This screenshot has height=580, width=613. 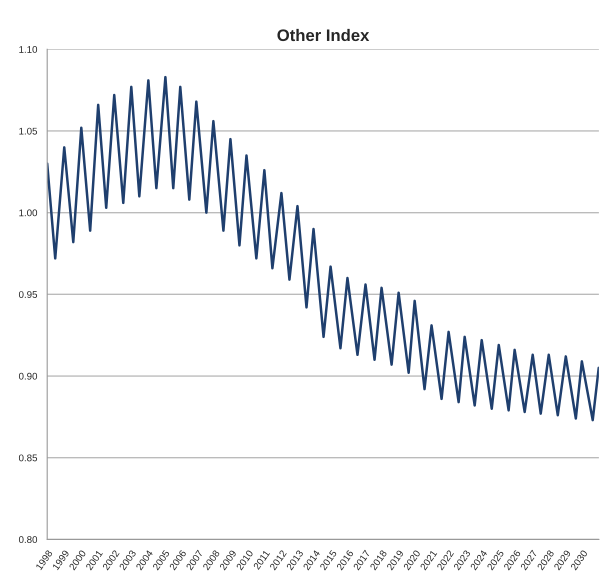 I want to click on y-tick-label: 1.00, so click(x=28, y=212).